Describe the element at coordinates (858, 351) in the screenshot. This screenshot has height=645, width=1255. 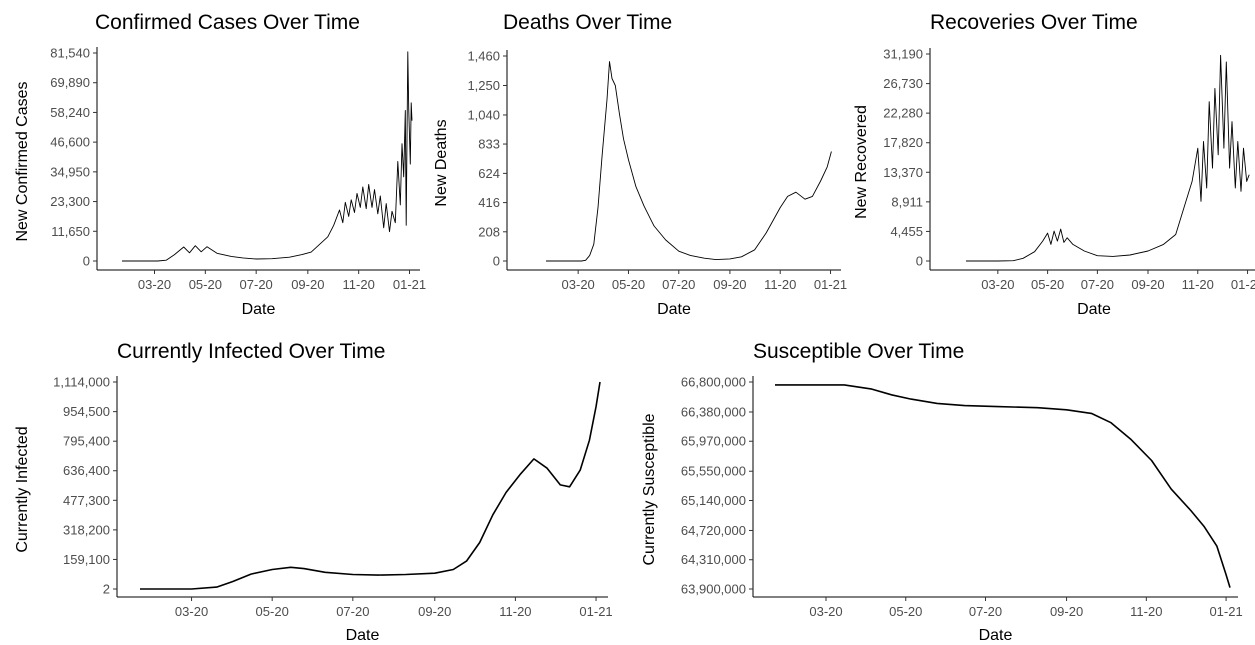
I see `chart-title: Susceptible Over Time` at that location.